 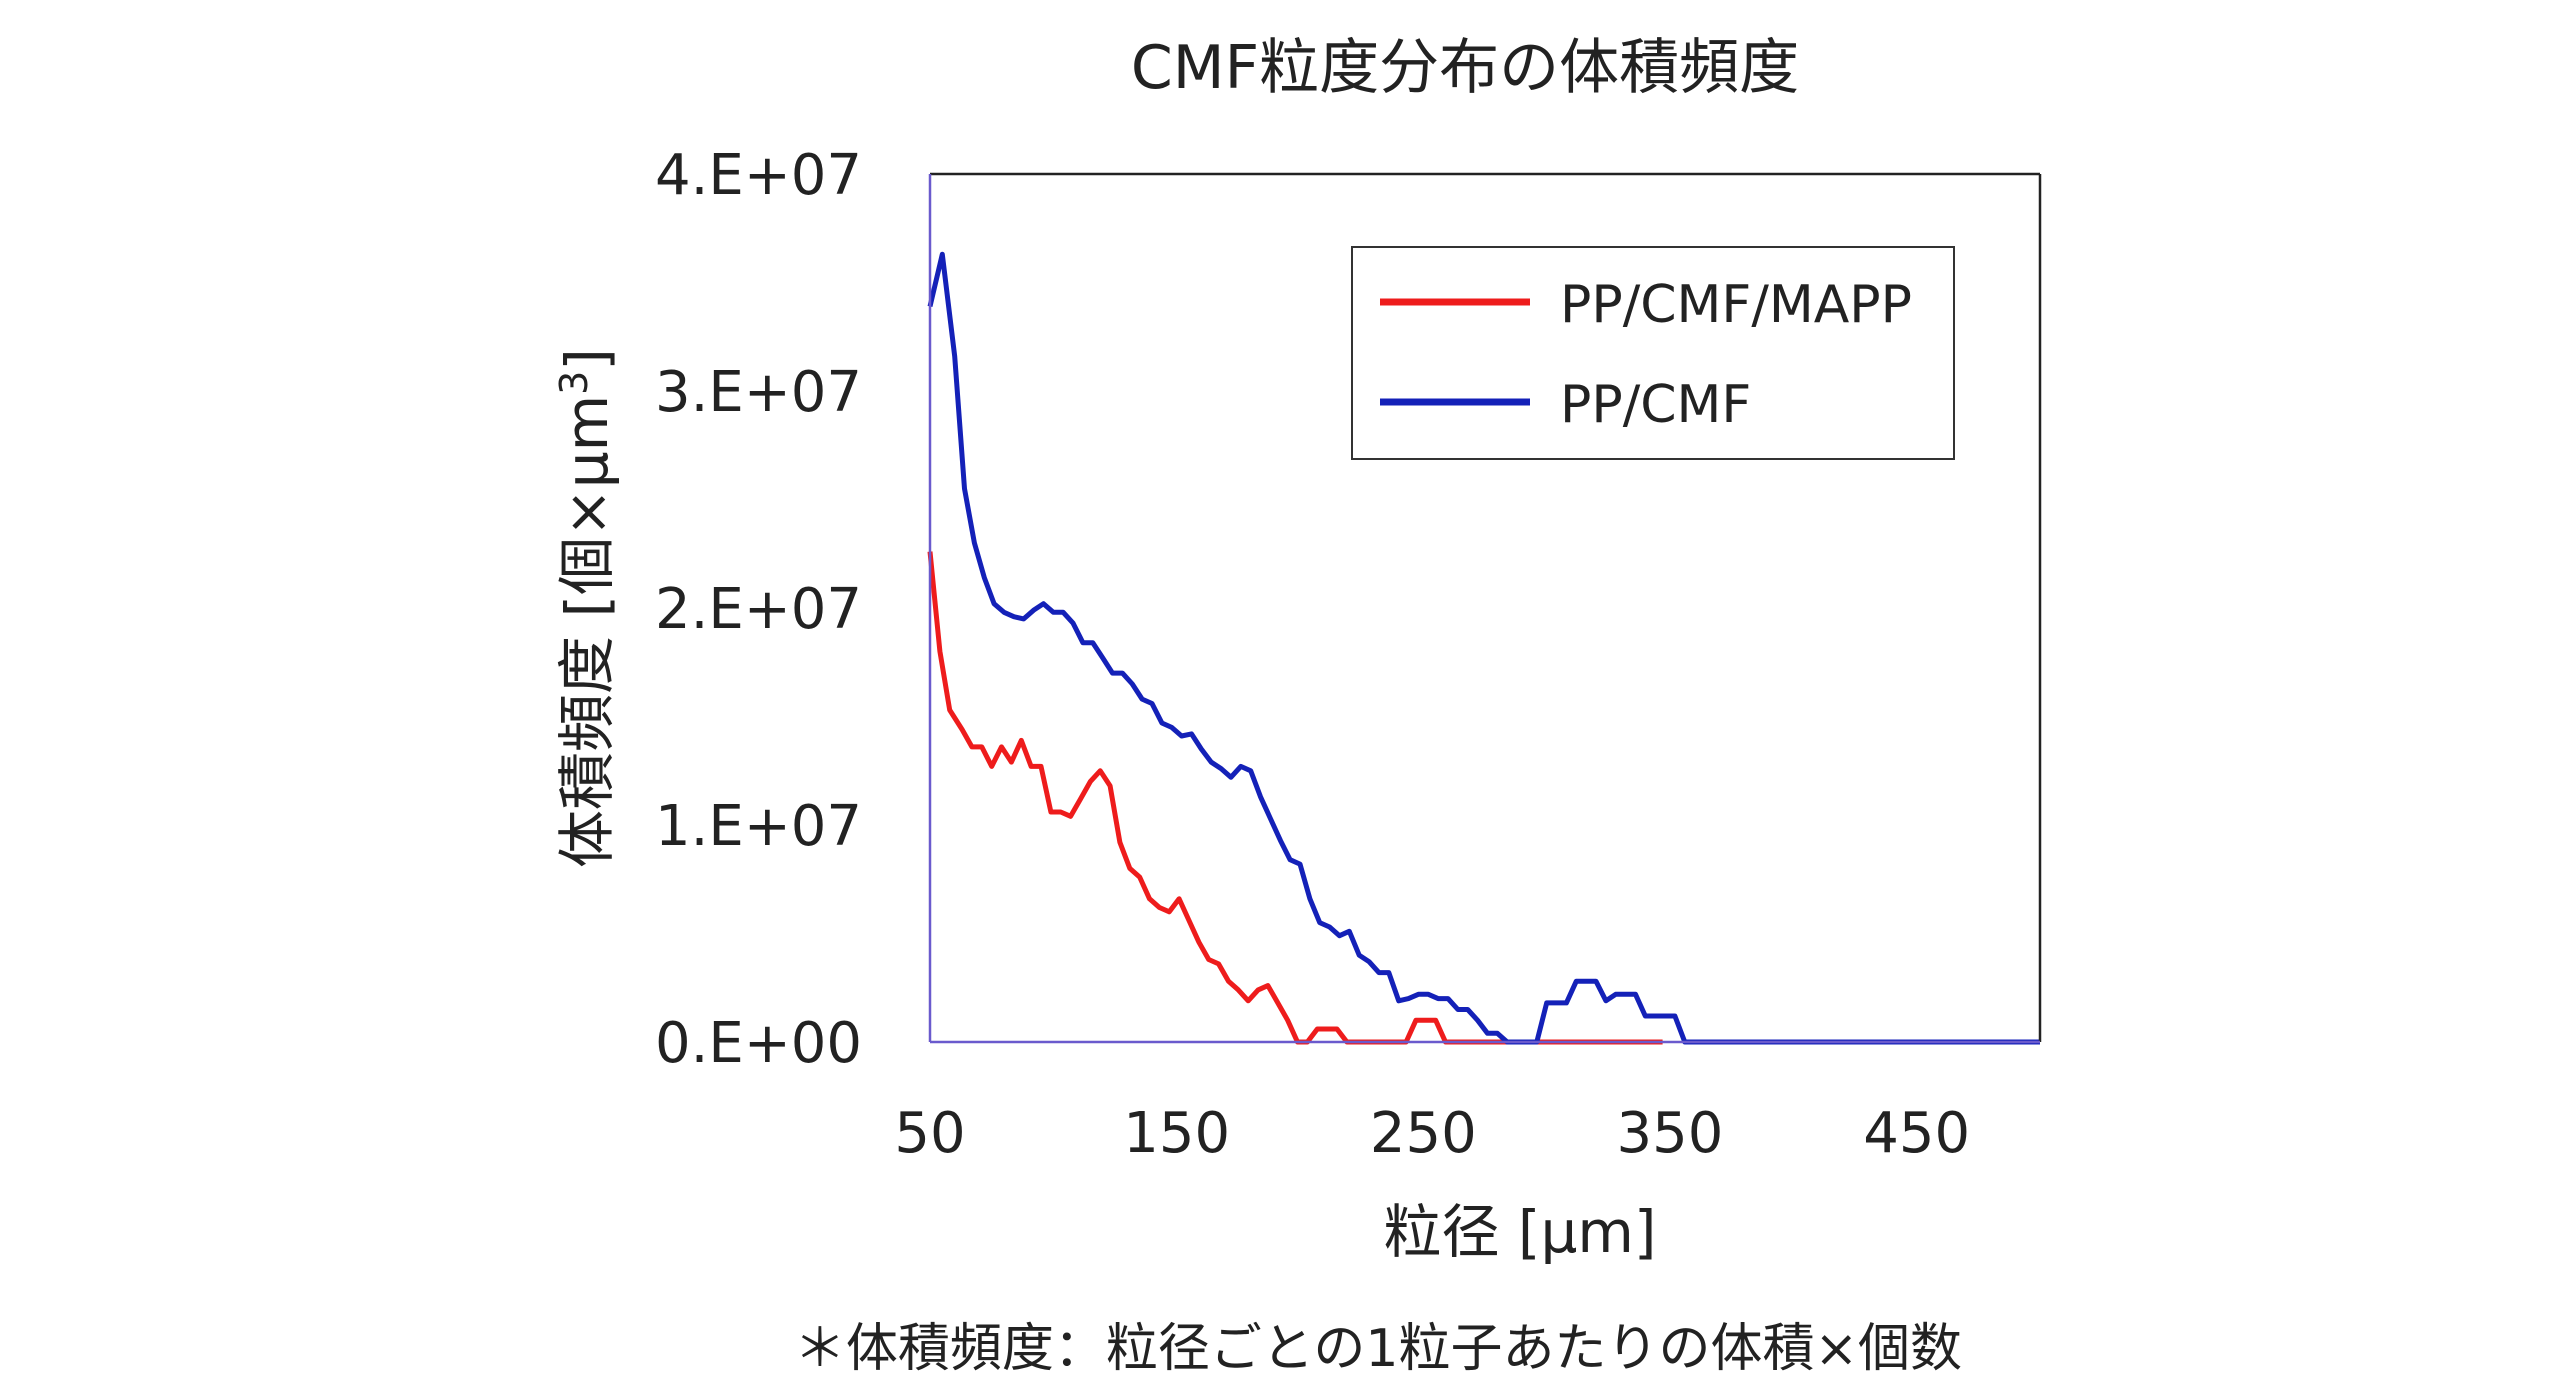 I want to click on y-axis-label-sup: 3, so click(x=574, y=383).